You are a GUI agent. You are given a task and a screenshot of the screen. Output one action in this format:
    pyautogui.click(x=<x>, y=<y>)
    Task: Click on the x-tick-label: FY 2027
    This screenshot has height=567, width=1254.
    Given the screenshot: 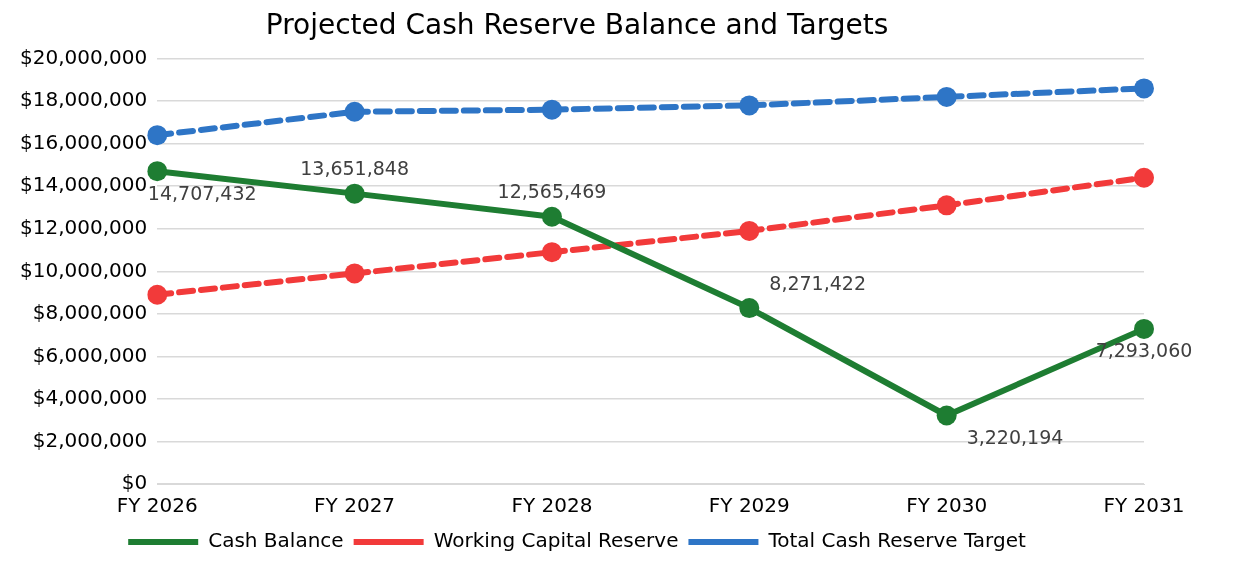 What is the action you would take?
    pyautogui.click(x=355, y=505)
    